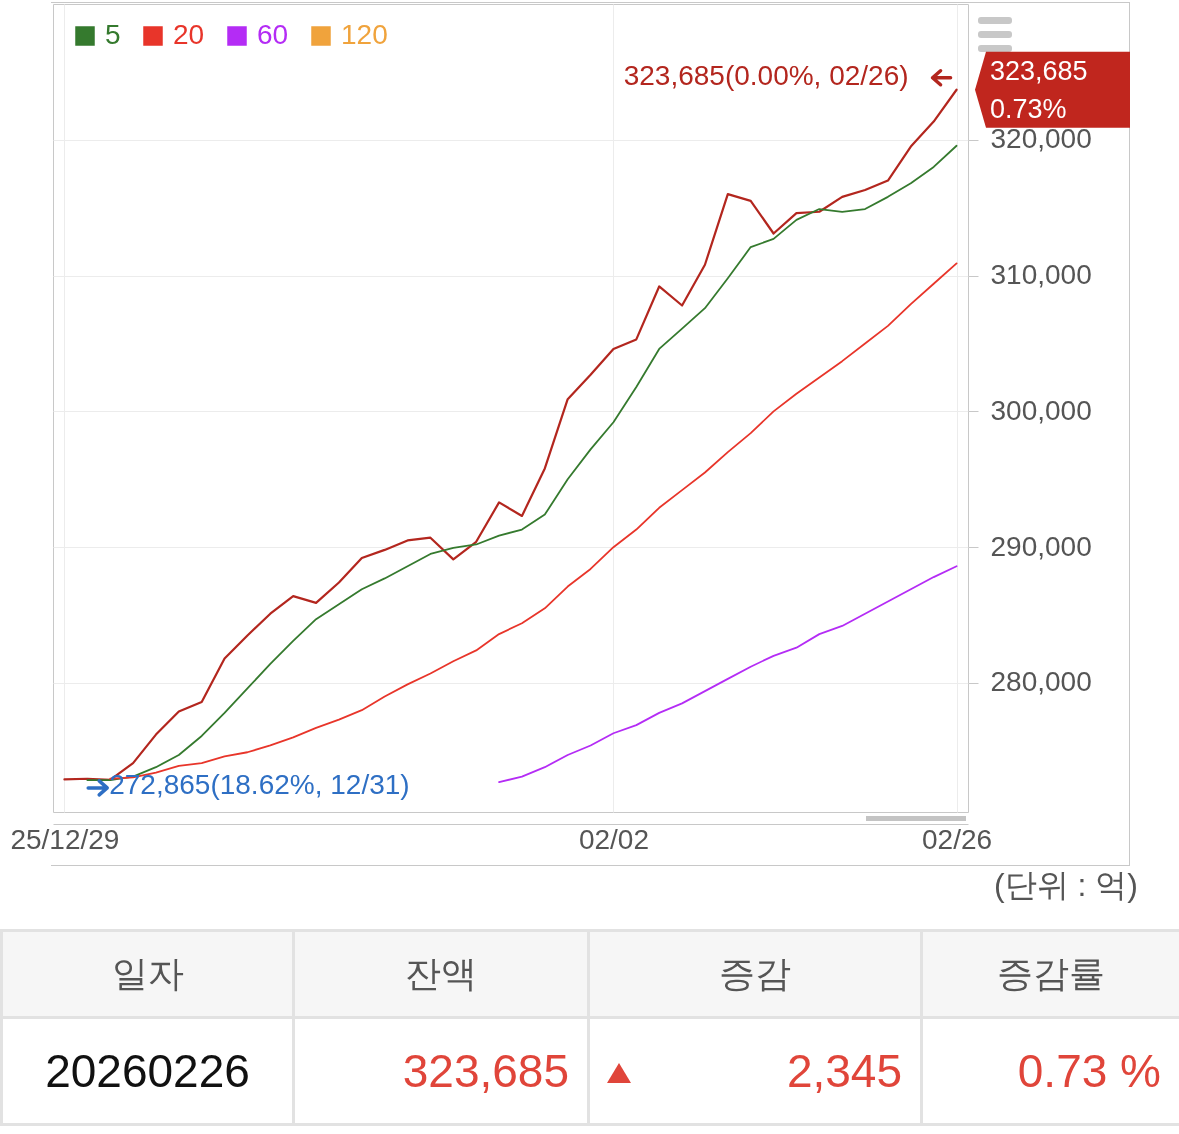  What do you see at coordinates (844, 1071) in the screenshot?
I see `text: 2,345` at bounding box center [844, 1071].